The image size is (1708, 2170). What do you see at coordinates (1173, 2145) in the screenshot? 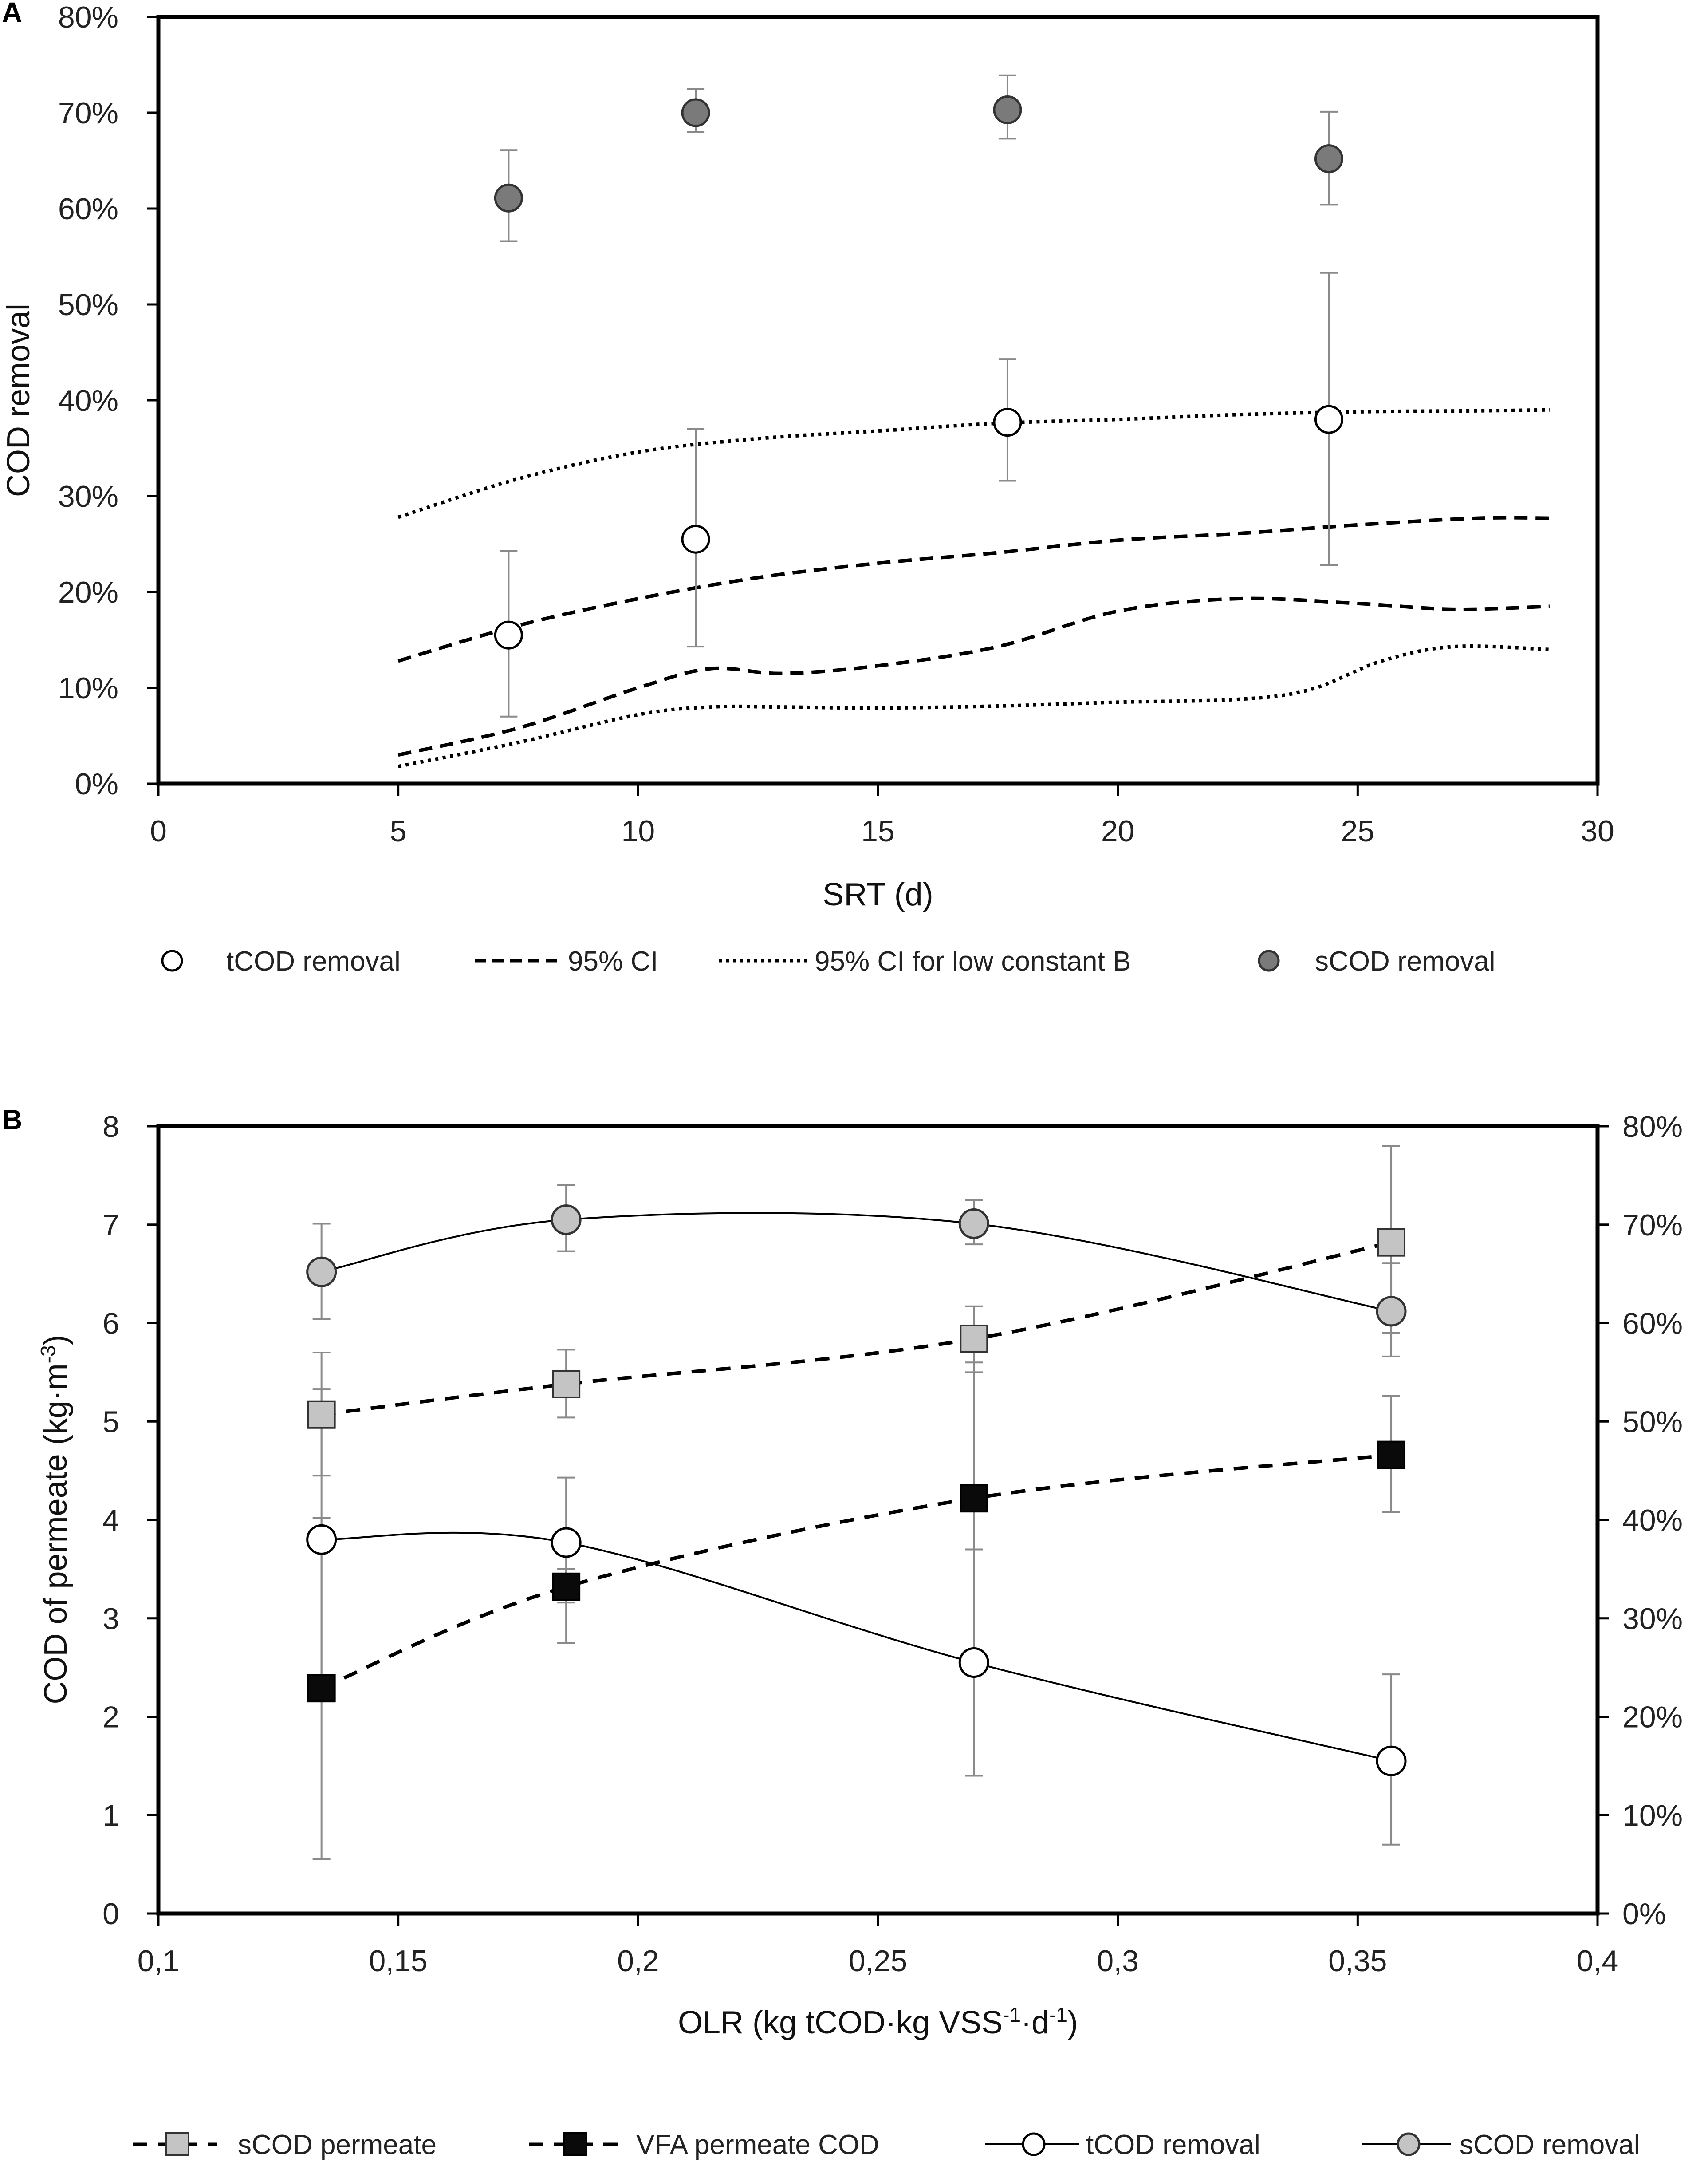
I see `legend-b-tcod-label: tCOD removal` at bounding box center [1173, 2145].